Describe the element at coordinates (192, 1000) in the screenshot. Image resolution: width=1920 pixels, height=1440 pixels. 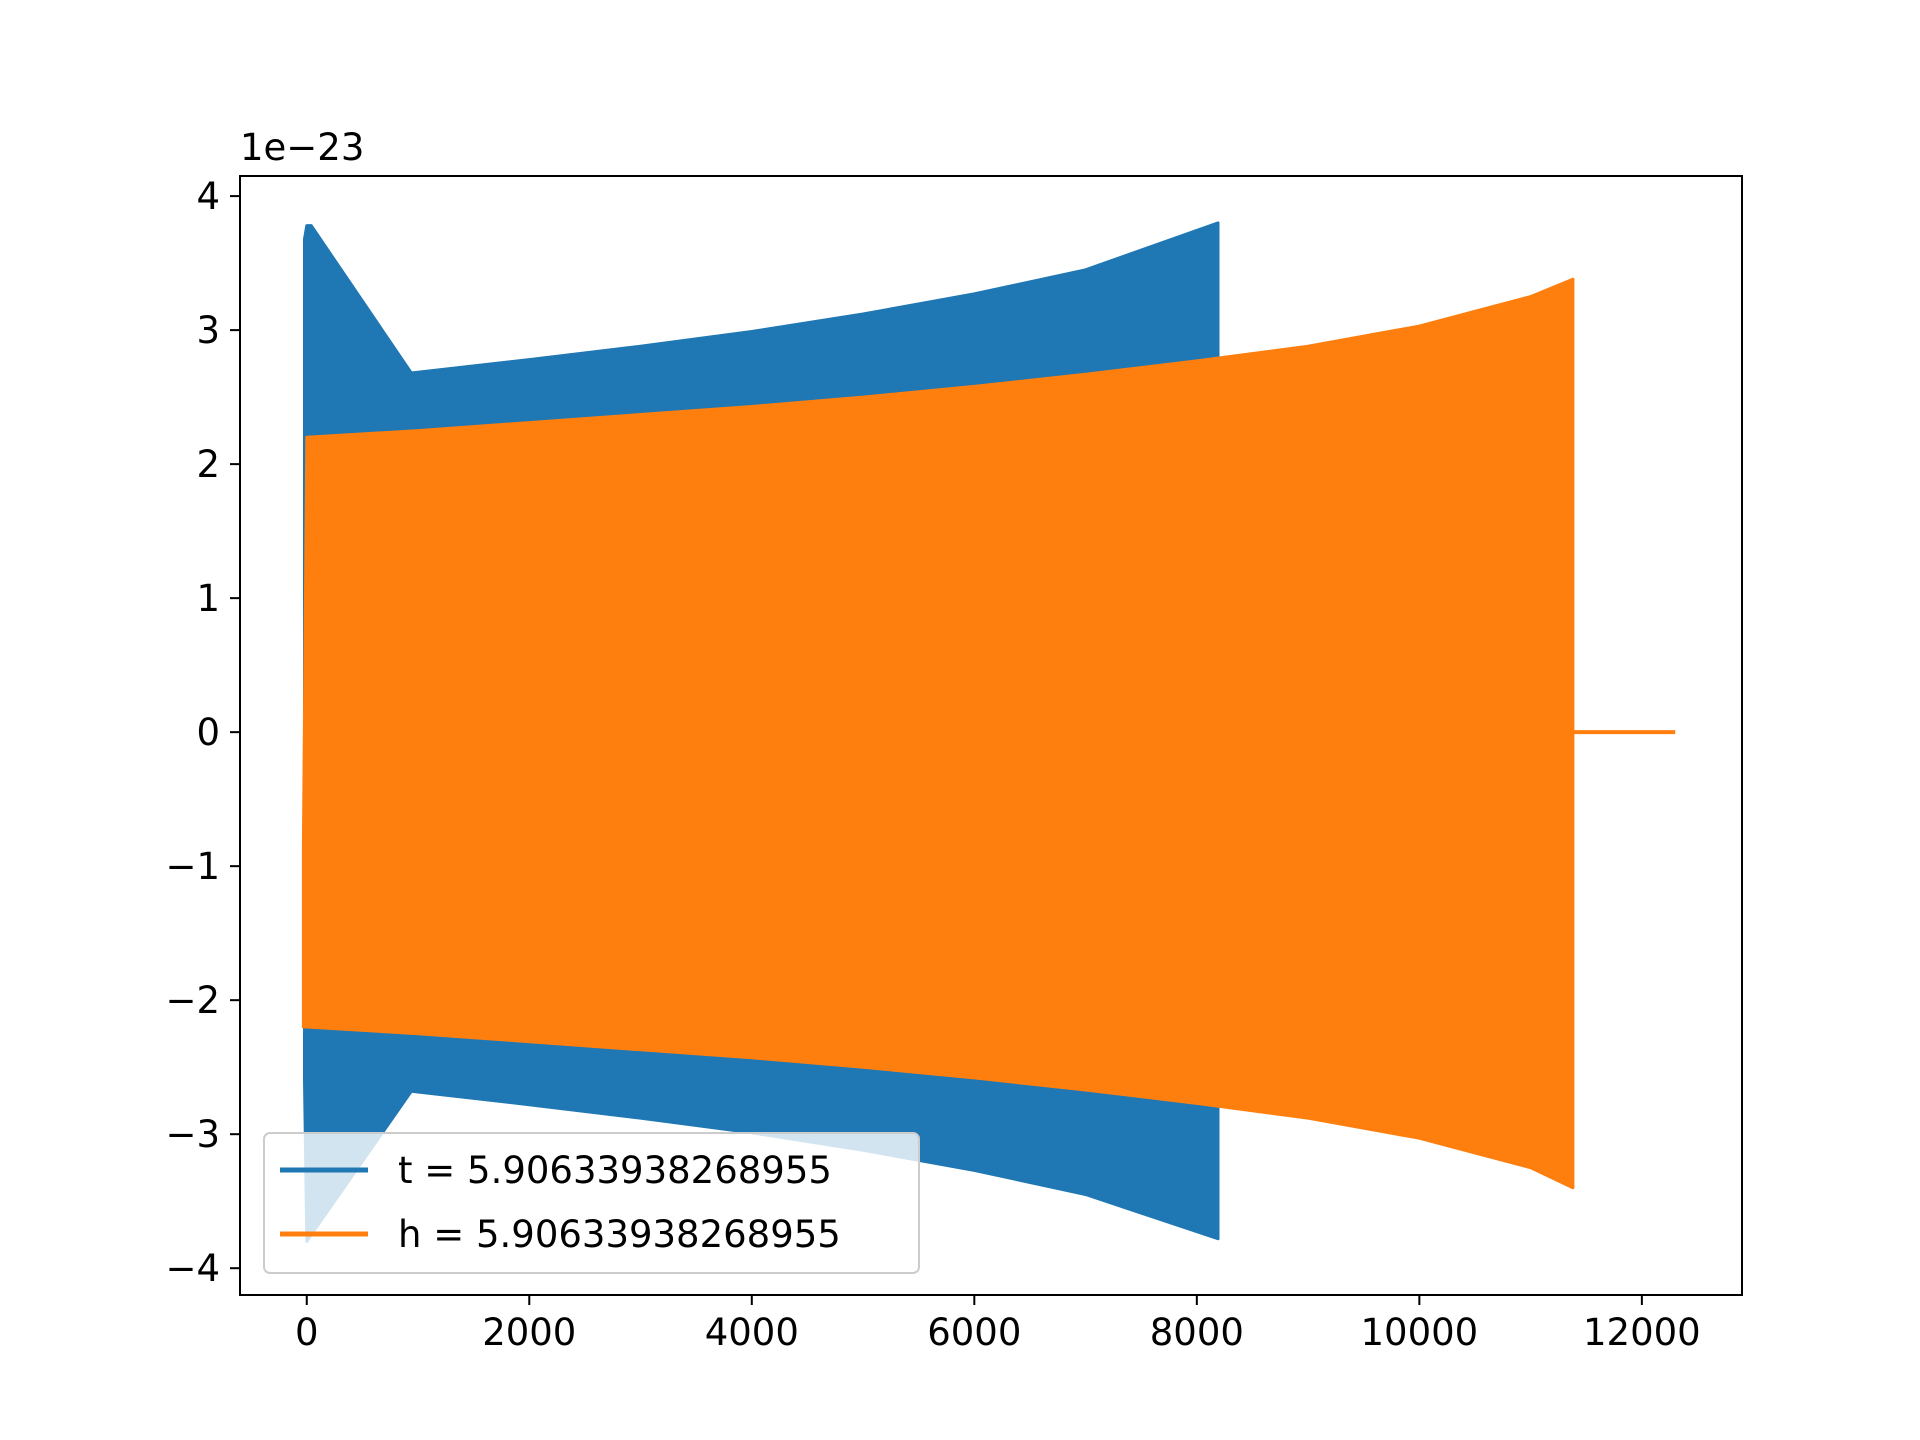
I see `y-tick-label: −2` at that location.